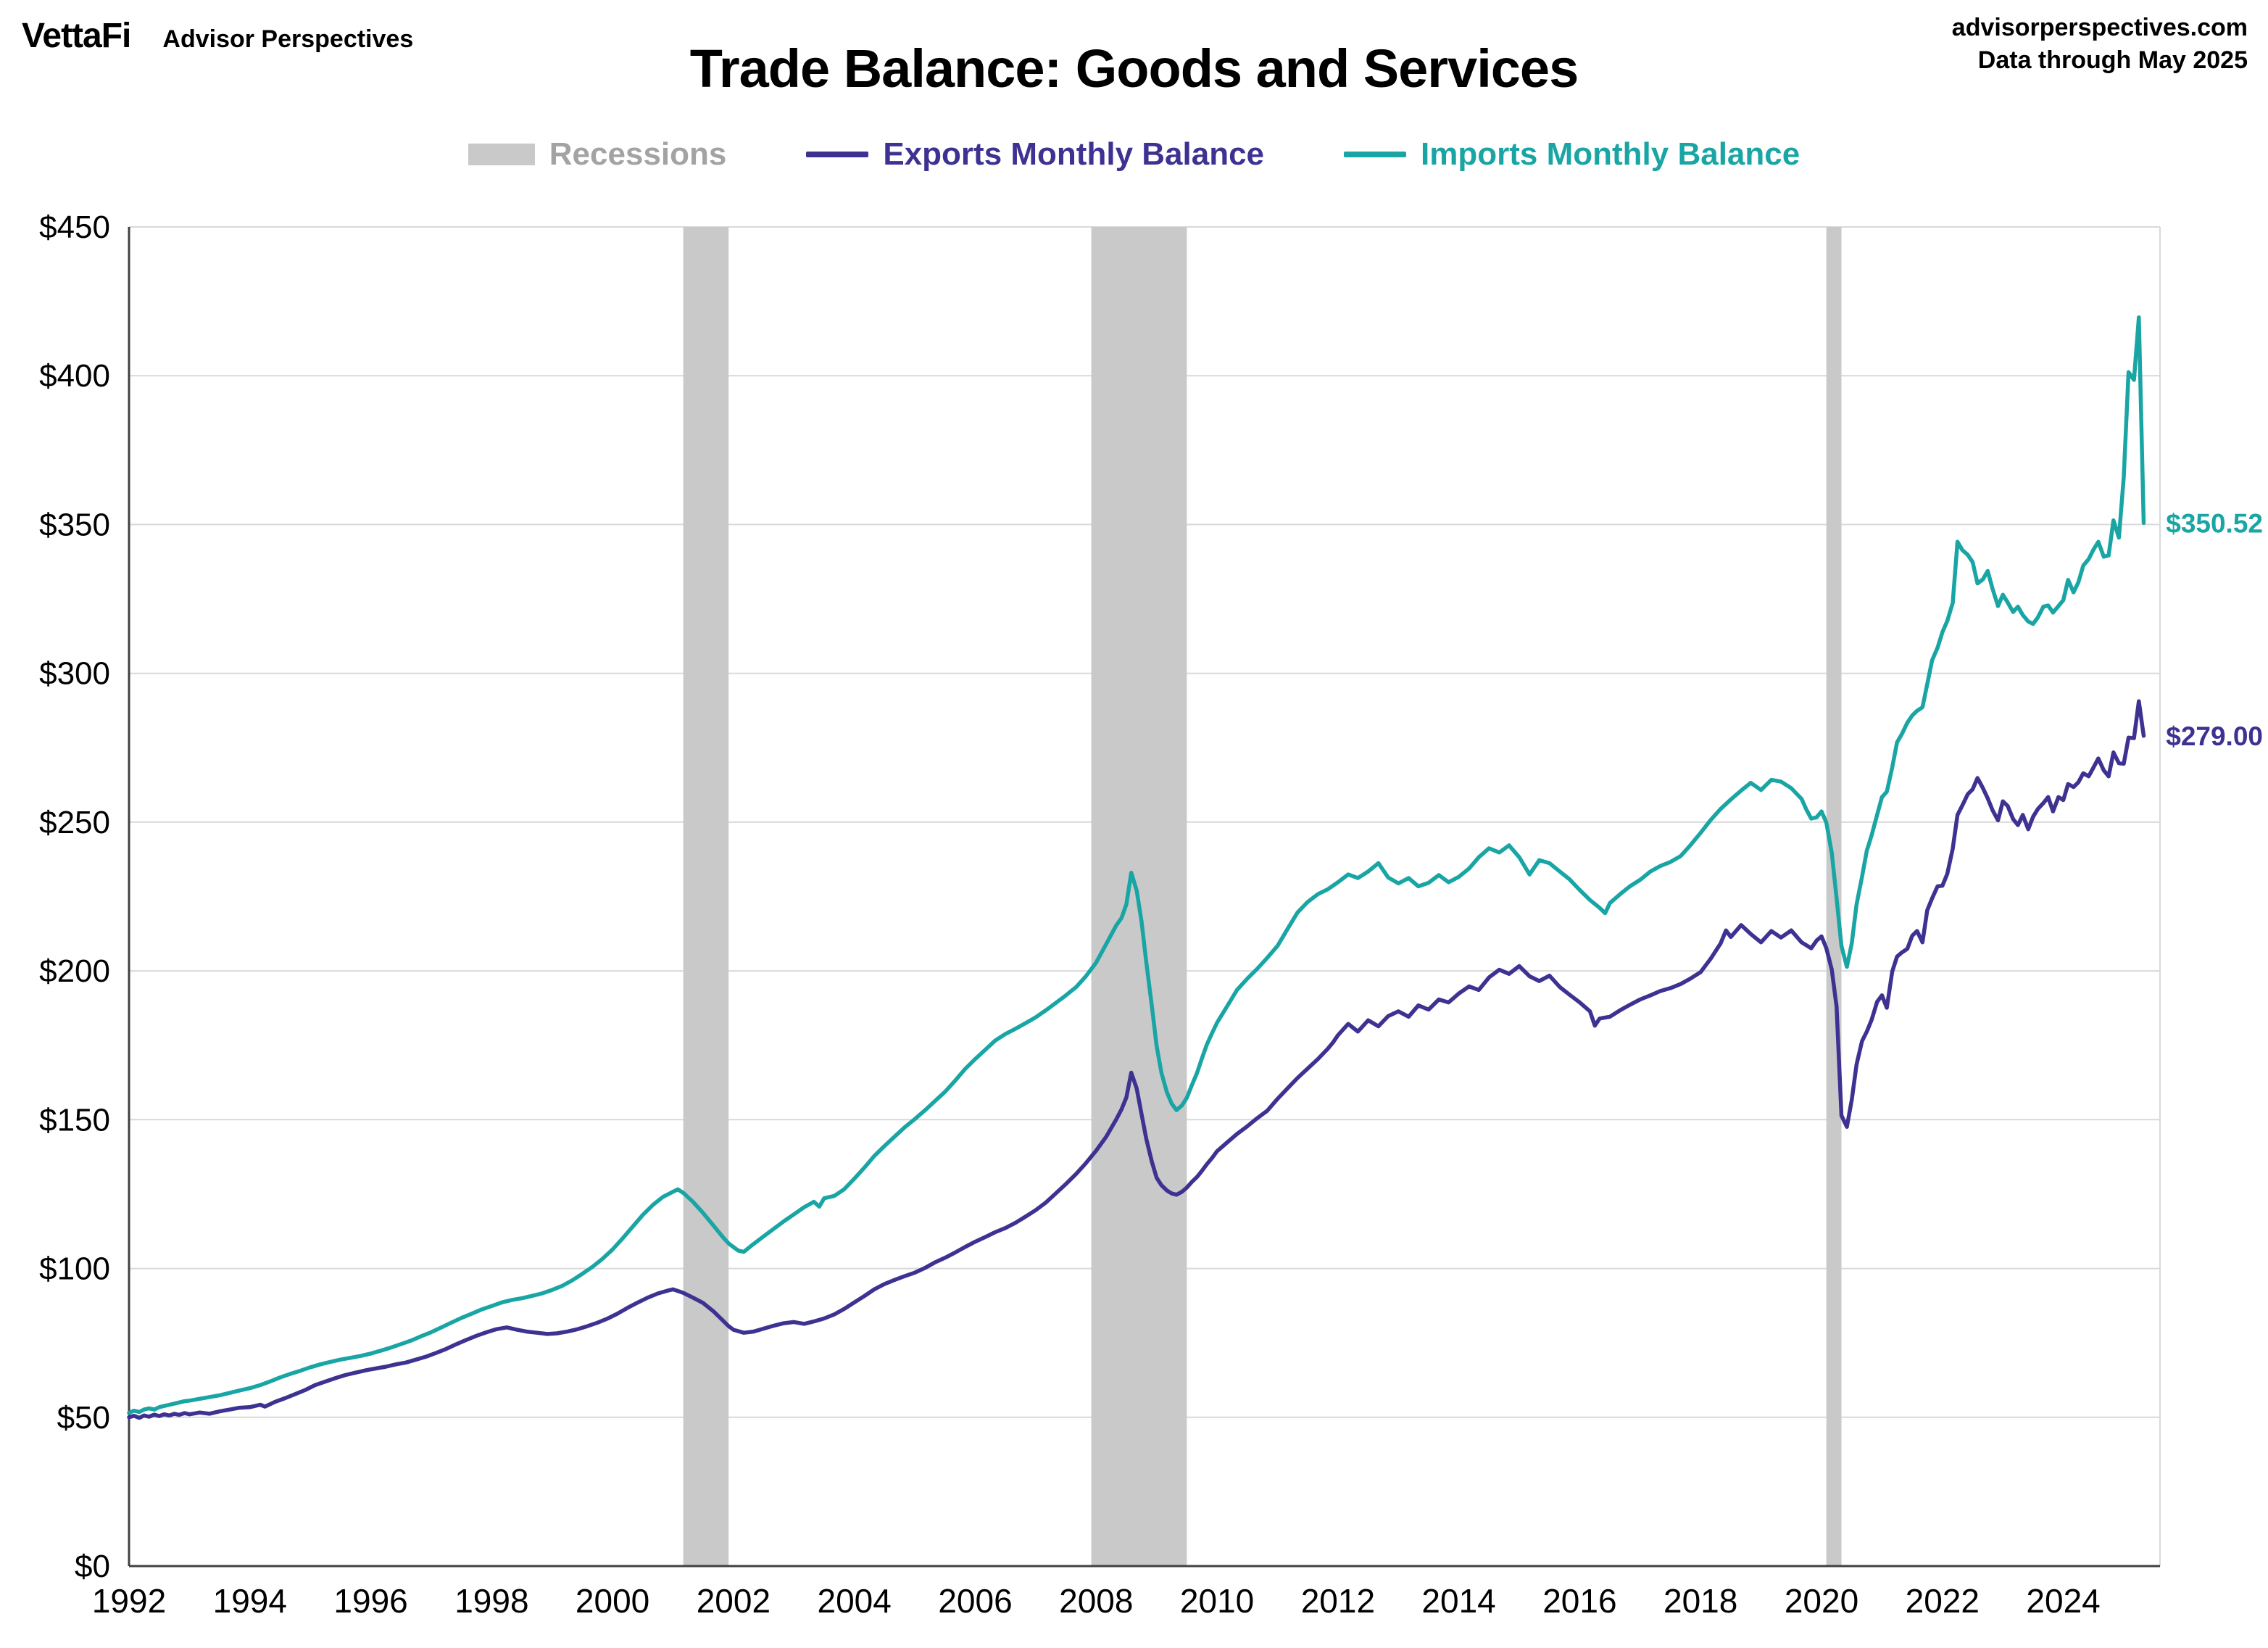 The image size is (2268, 1648). Describe the element at coordinates (1700, 1601) in the screenshot. I see `x-tick-label: 2018` at that location.